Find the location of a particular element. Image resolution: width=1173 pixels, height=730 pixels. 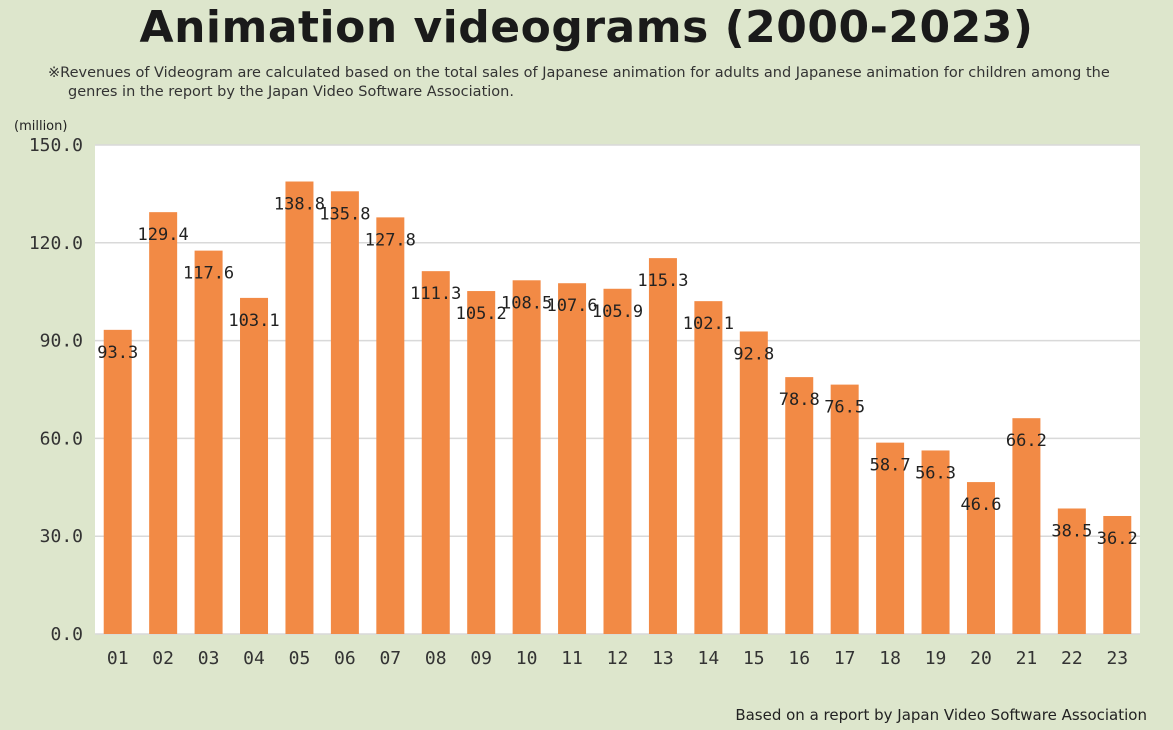

data-label: 105.9 is located at coordinates (617, 312).